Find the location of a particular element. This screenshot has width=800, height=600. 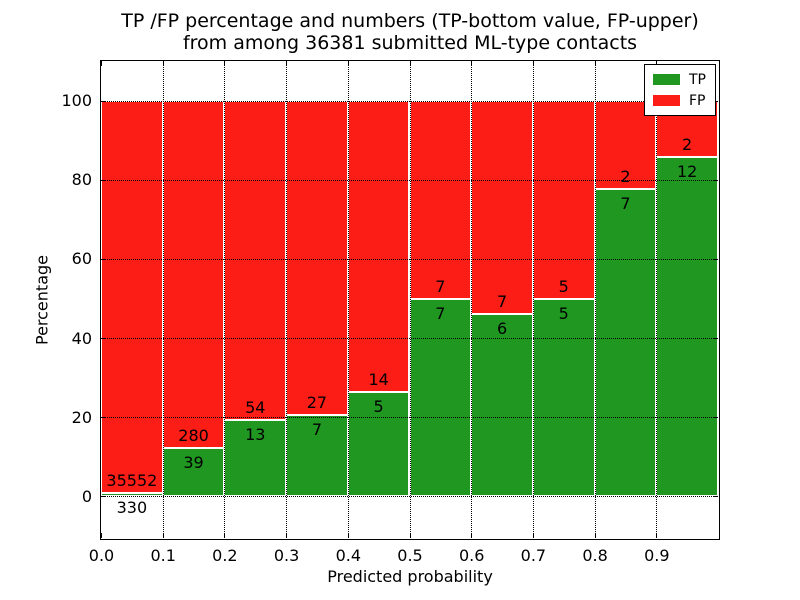

x-tick-label: 0.3 is located at coordinates (286, 555).